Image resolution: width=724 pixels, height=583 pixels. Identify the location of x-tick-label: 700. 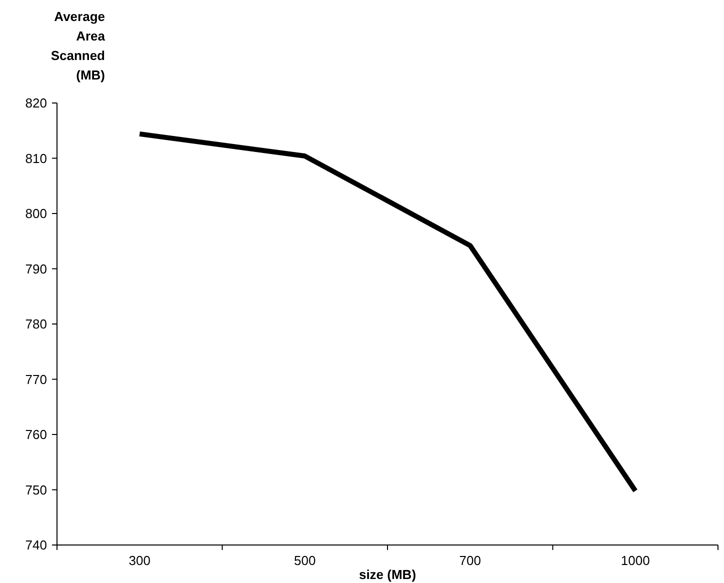
(470, 560).